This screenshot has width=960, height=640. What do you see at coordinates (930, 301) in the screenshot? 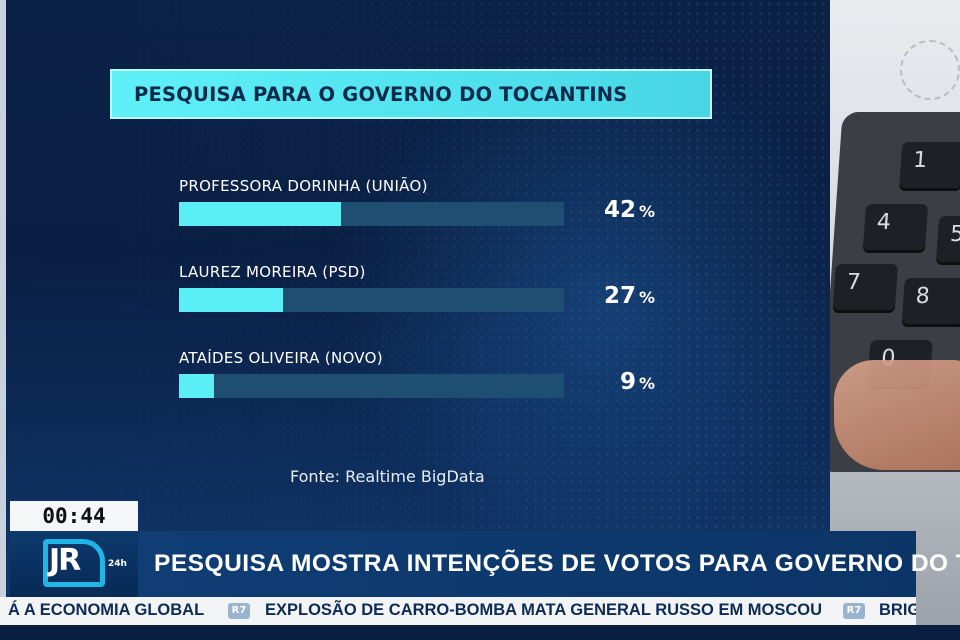
I see `key-8: 8` at bounding box center [930, 301].